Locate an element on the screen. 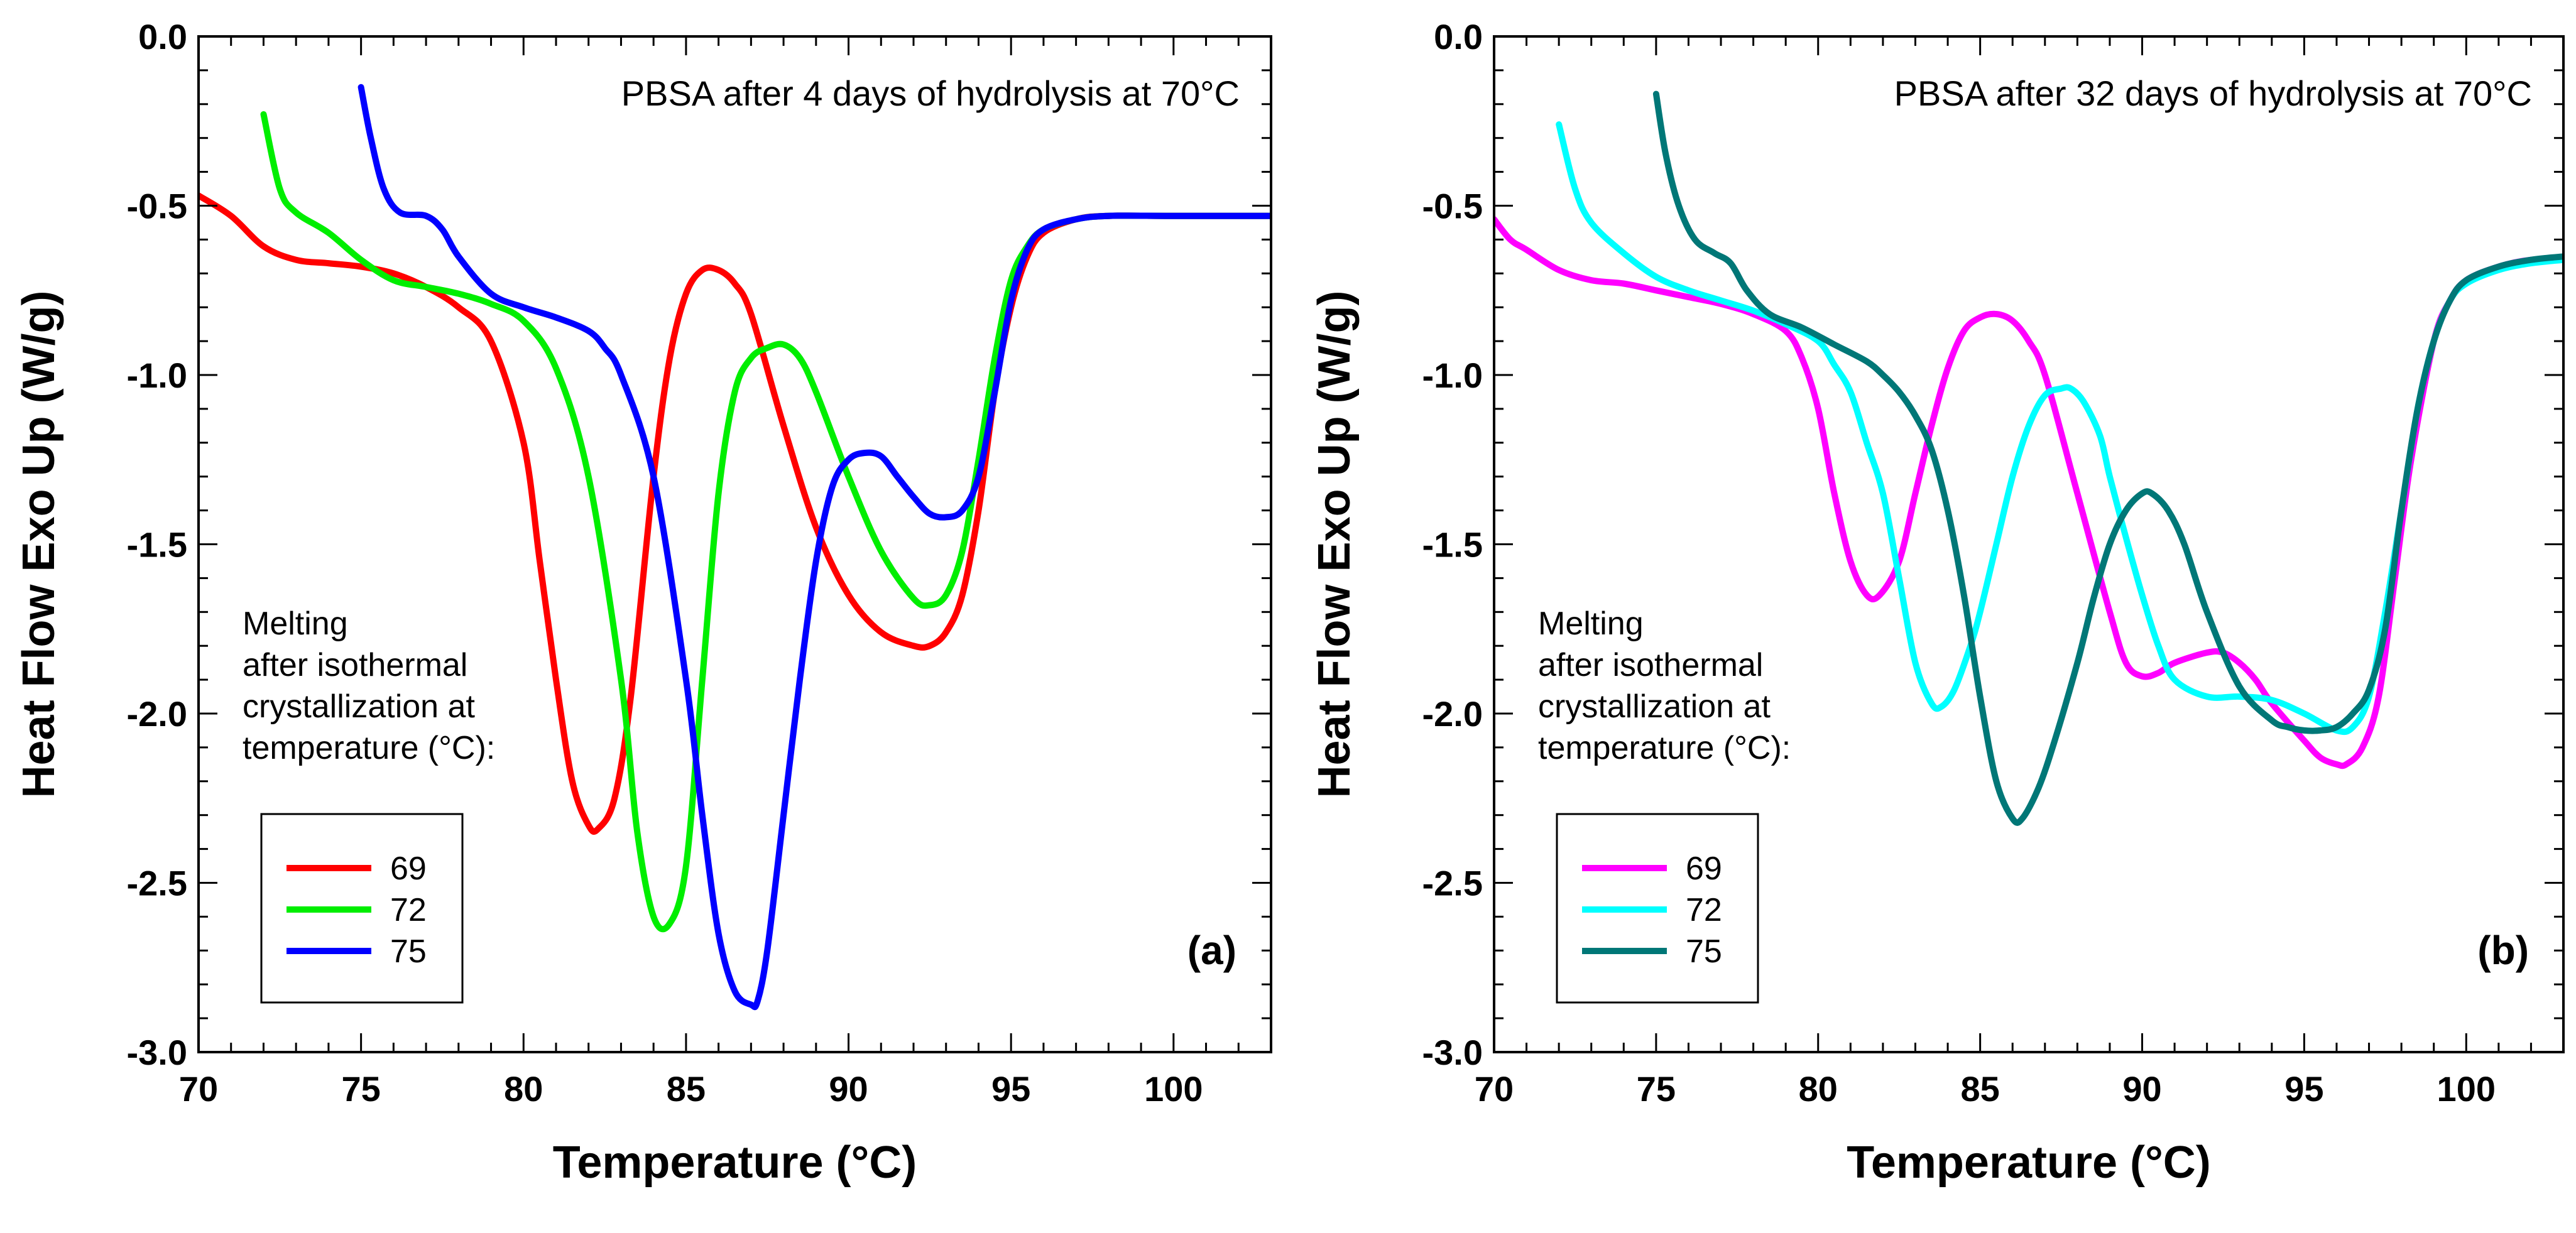  panel-label: (b) is located at coordinates (2503, 950).